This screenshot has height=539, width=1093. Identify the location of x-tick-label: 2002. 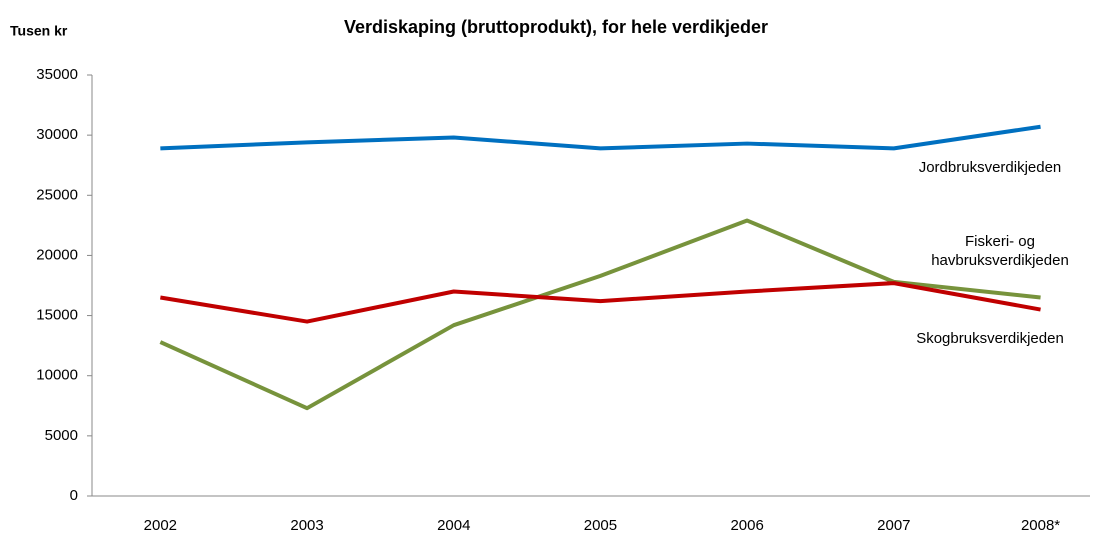
(160, 525).